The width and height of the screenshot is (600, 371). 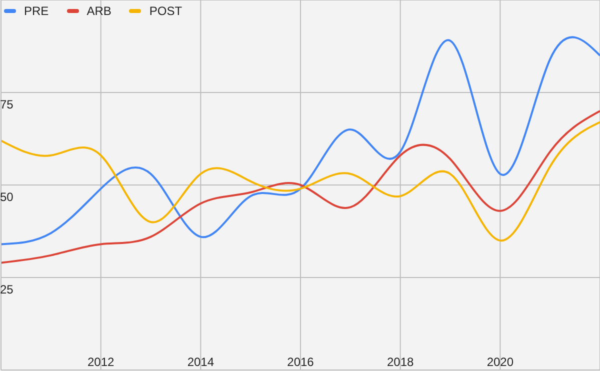 I want to click on x-tick-label: 2020, so click(x=500, y=362).